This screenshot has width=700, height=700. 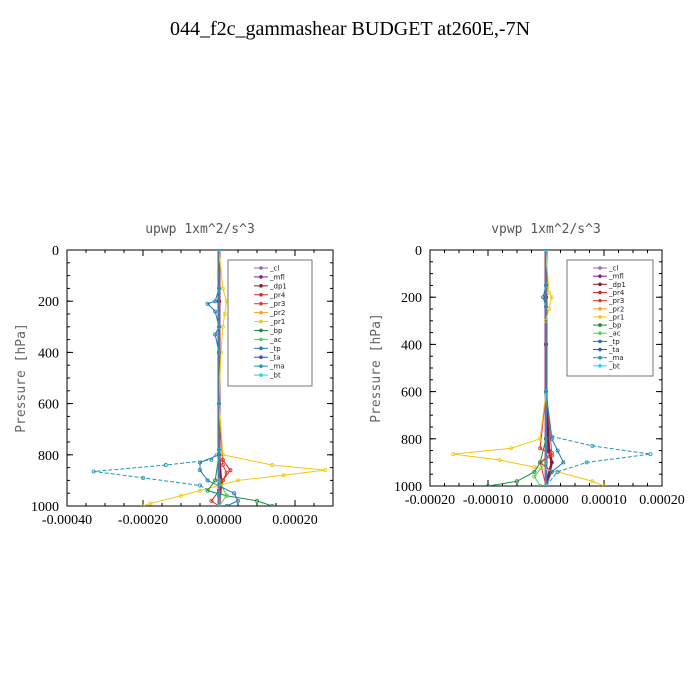 What do you see at coordinates (277, 295) in the screenshot?
I see `legend-label: _pr4` at bounding box center [277, 295].